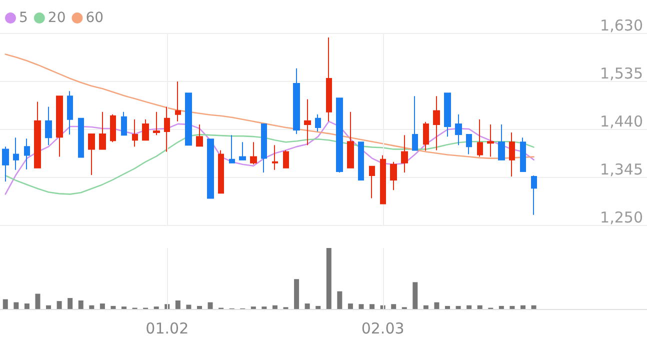  Describe the element at coordinates (621, 73) in the screenshot. I see `y-tick-label: 1,535` at that location.